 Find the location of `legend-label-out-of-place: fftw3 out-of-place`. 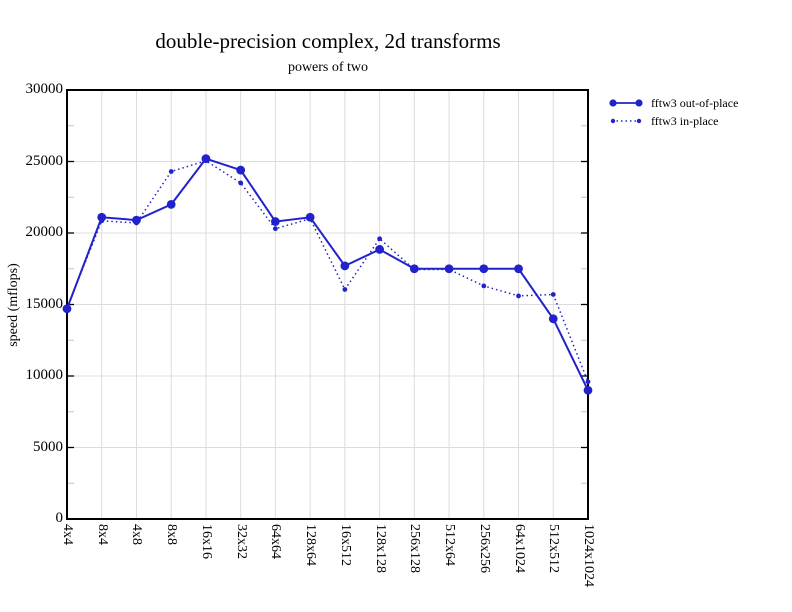

legend-label-out-of-place: fftw3 out-of-place is located at coordinates (695, 102).